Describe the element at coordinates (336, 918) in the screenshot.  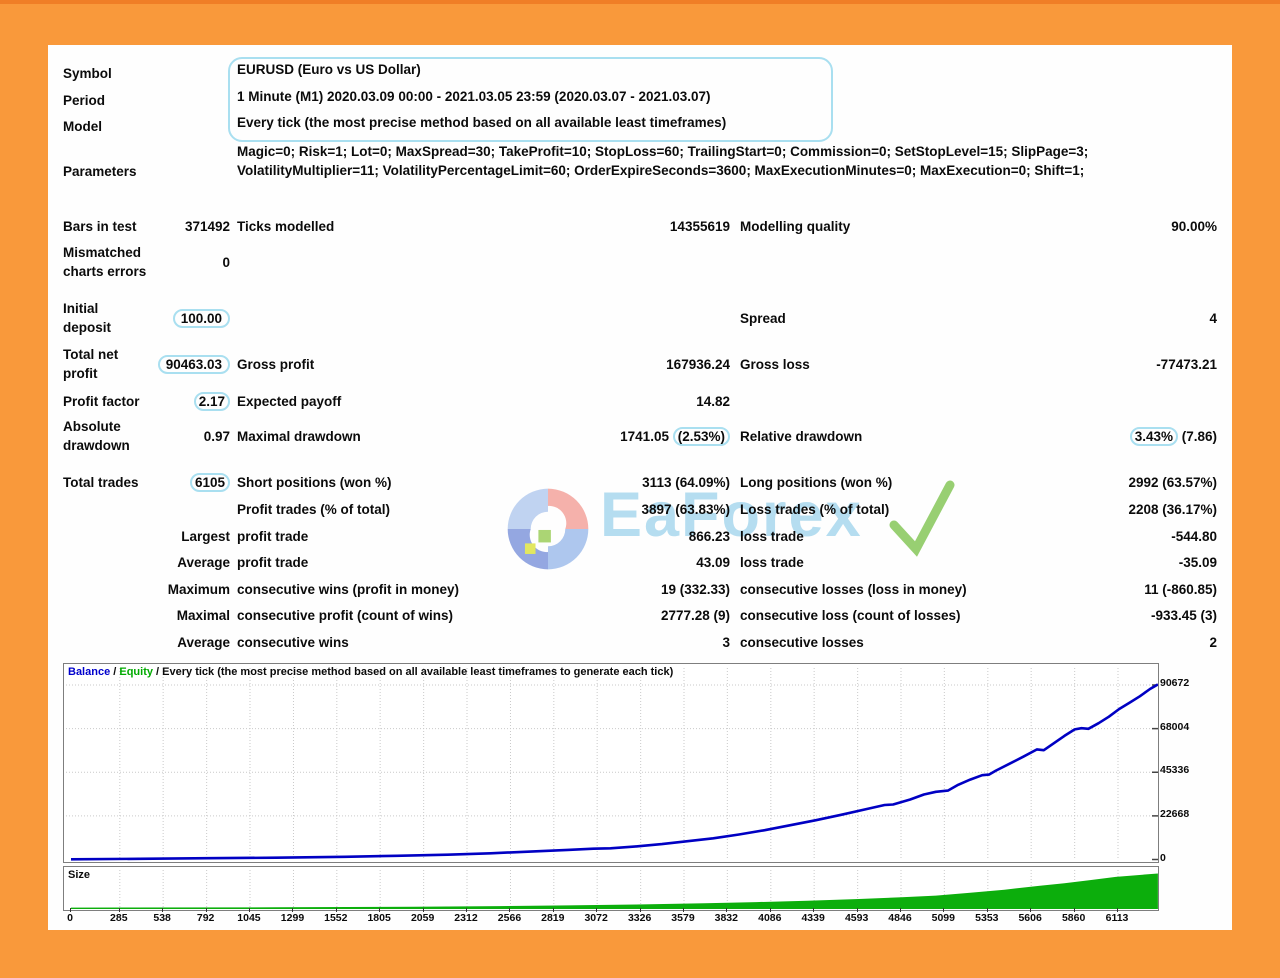
I see `x-axis-label: 1552` at that location.